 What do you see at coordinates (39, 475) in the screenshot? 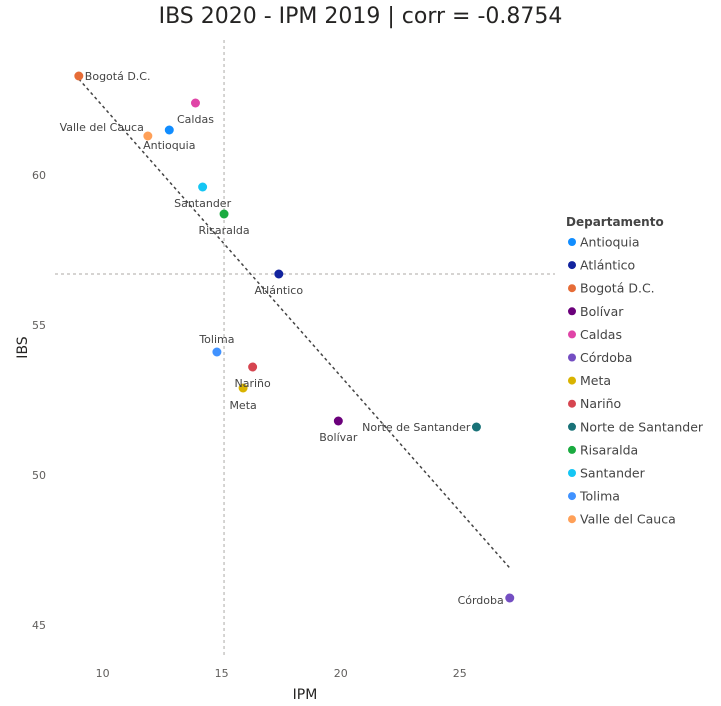
I see `y-tick-label: 50` at bounding box center [39, 475].